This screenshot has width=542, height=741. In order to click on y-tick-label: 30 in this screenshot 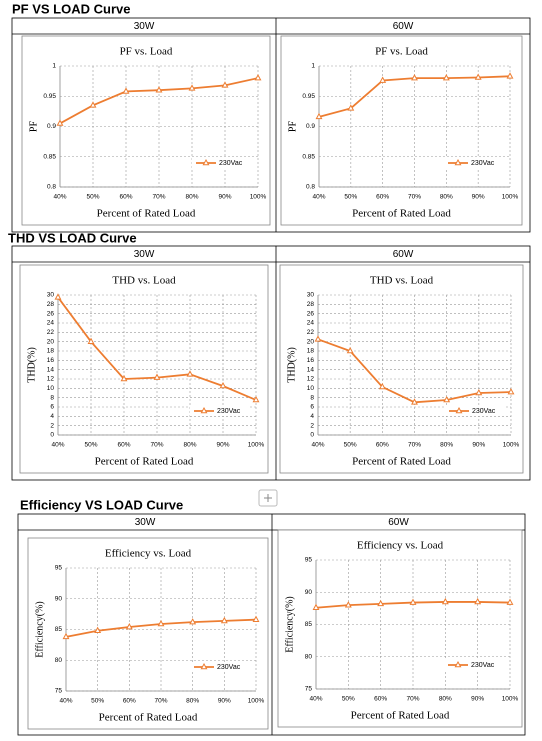, I will do `click(51, 295)`.